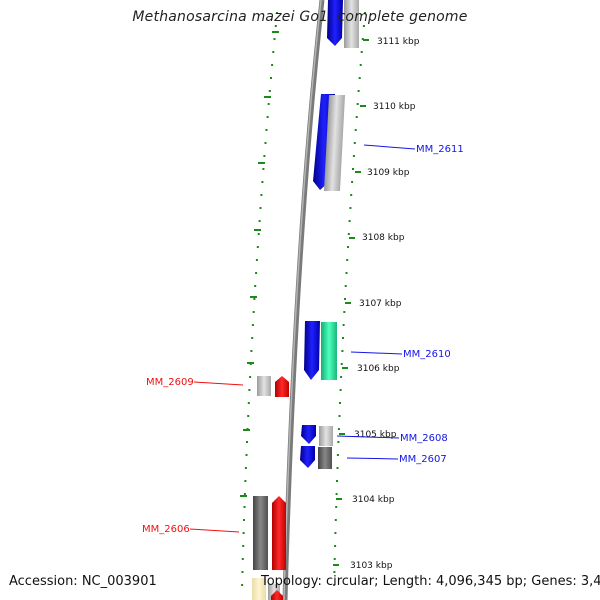  What do you see at coordinates (351, 24) in the screenshot?
I see `cds-feature` at bounding box center [351, 24].